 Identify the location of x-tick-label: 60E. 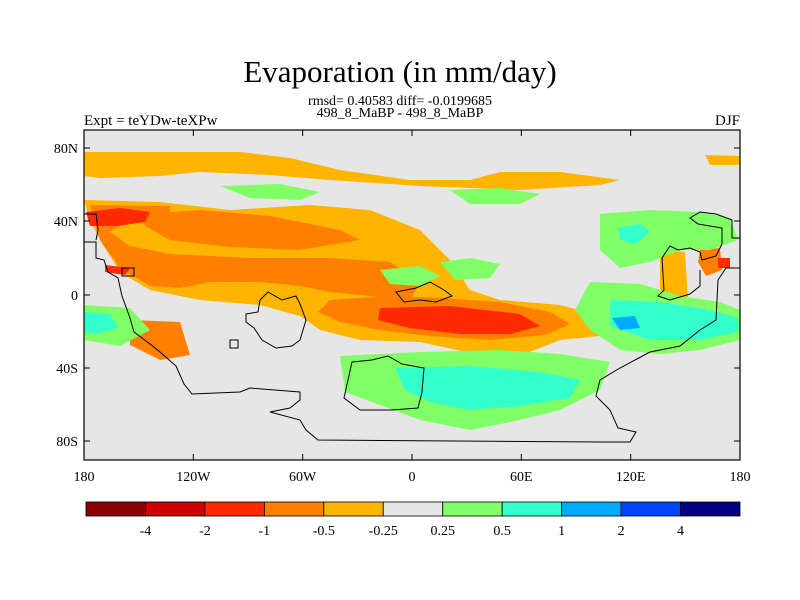
(521, 477).